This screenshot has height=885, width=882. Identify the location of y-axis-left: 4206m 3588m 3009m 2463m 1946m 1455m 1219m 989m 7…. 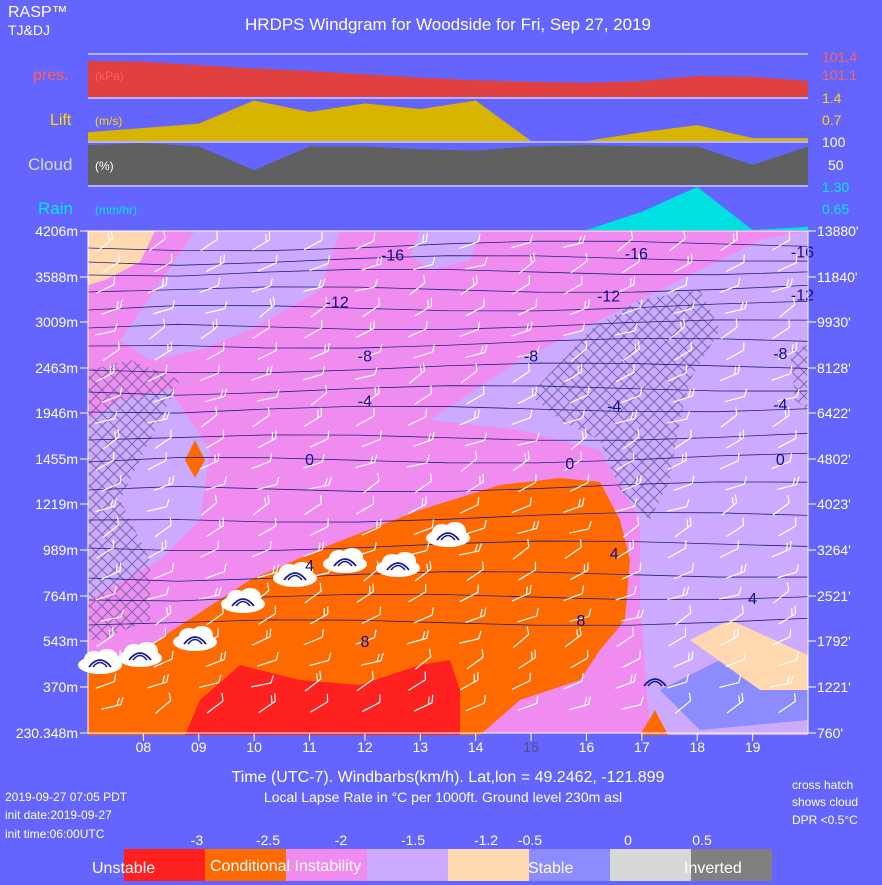
(52, 482).